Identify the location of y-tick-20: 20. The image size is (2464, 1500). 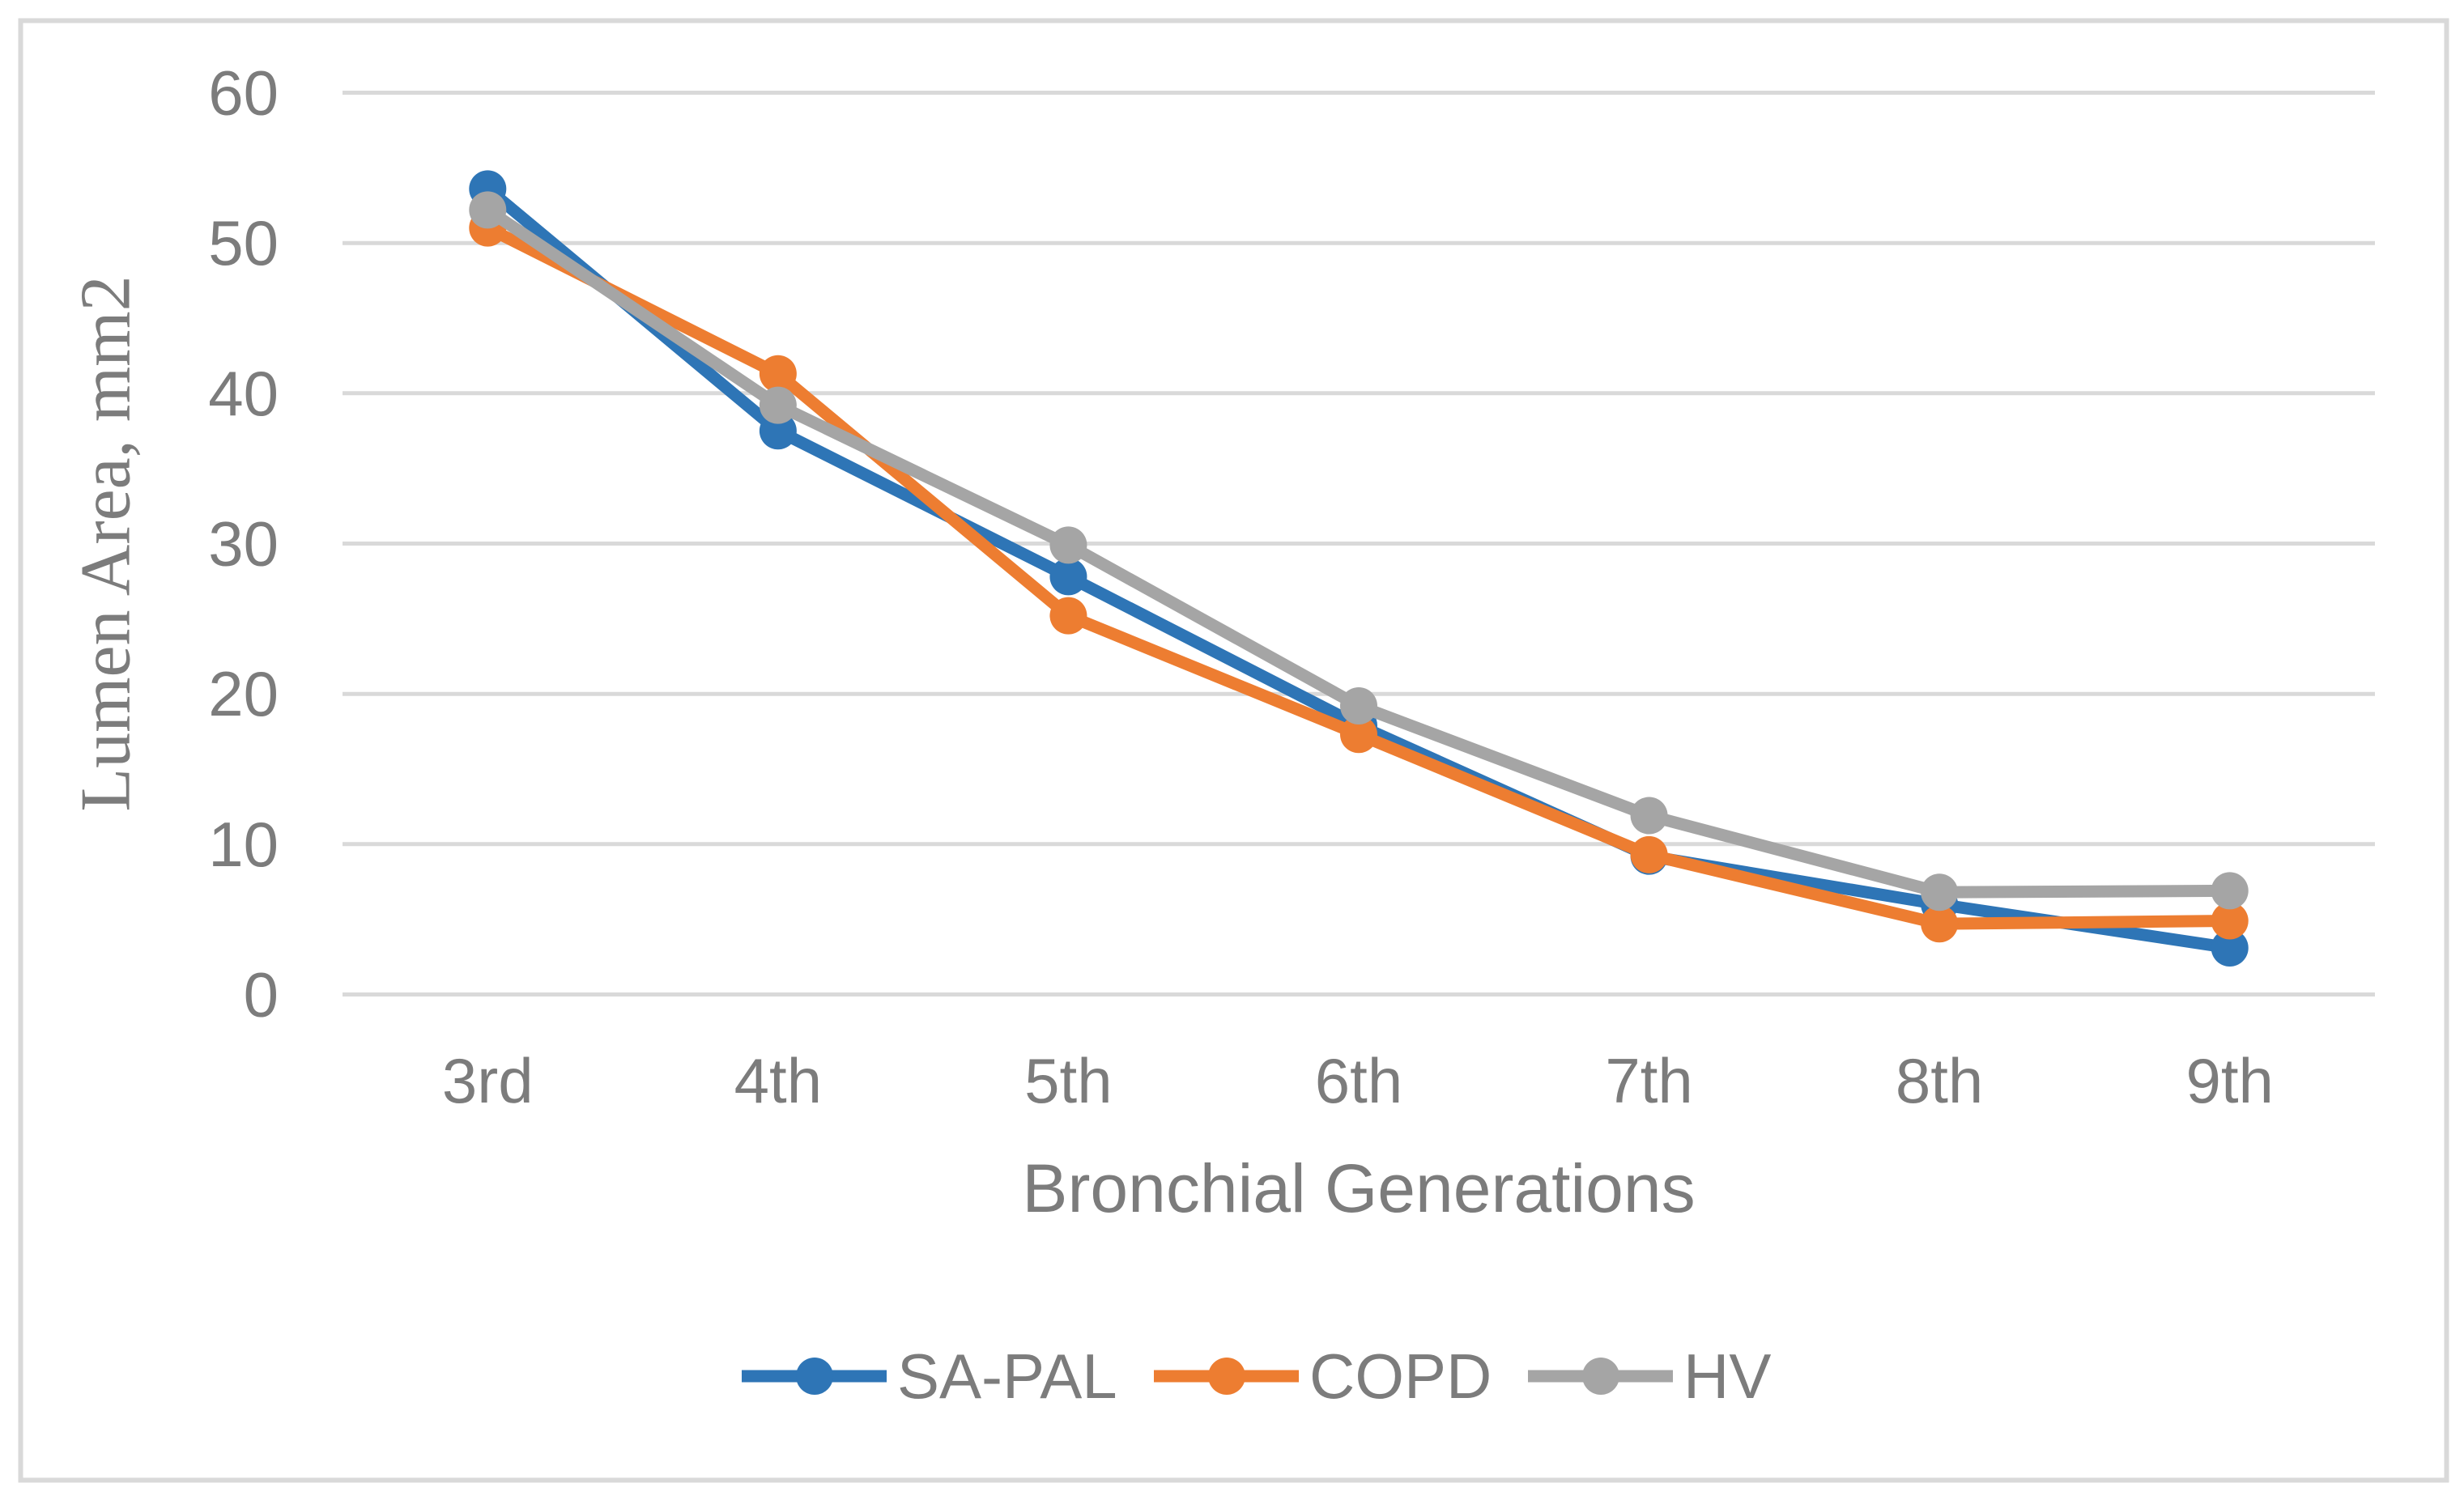
(243, 693).